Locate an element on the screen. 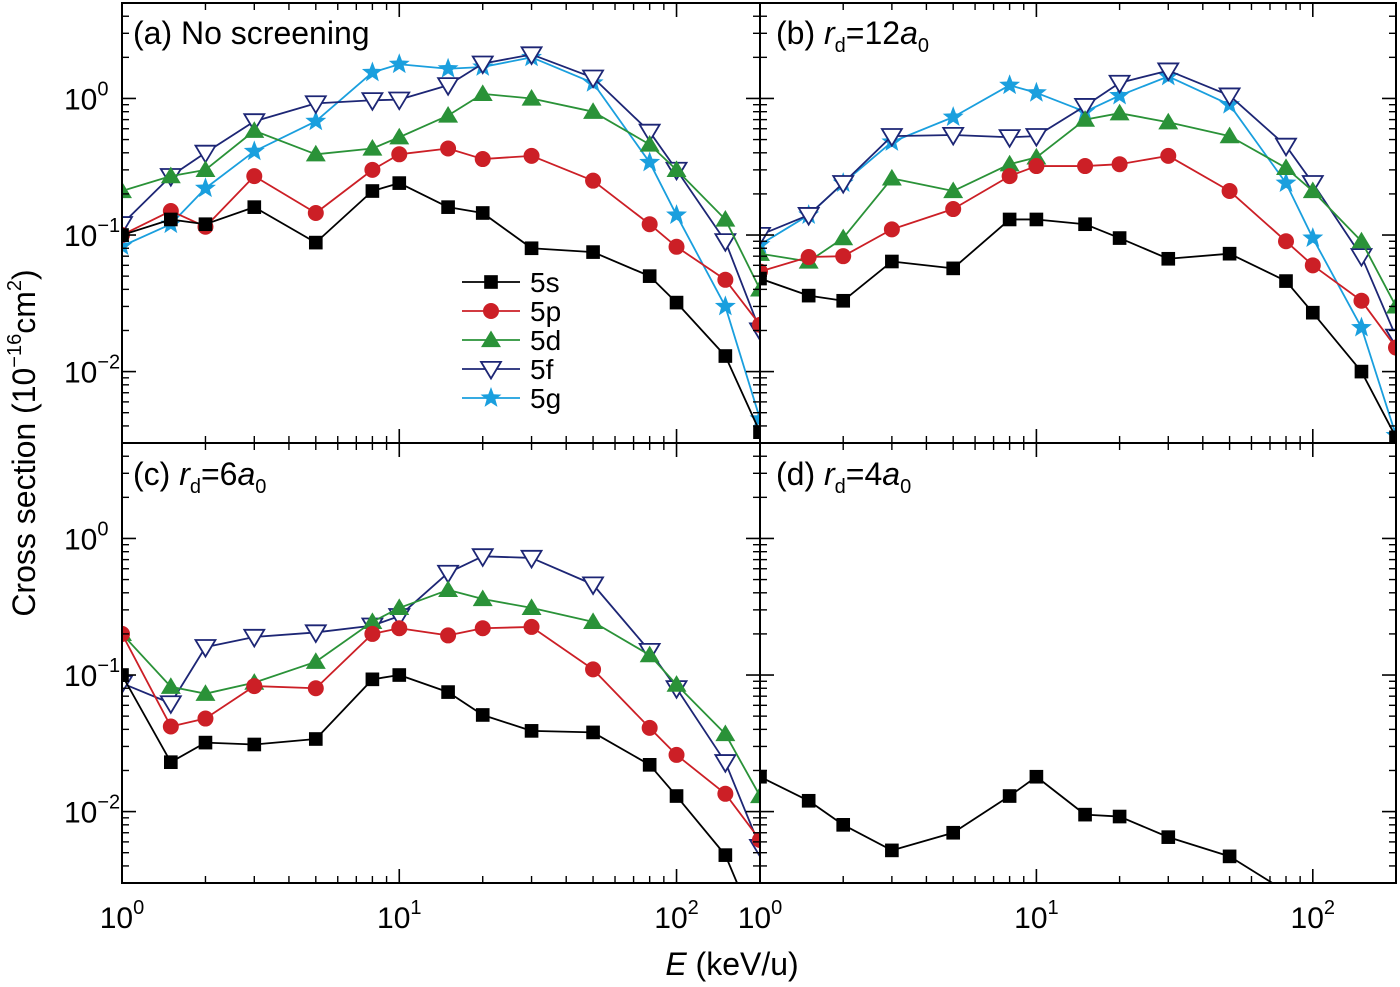  y-tick-label-1-2: 10⁰ is located at coordinates (86, 537).